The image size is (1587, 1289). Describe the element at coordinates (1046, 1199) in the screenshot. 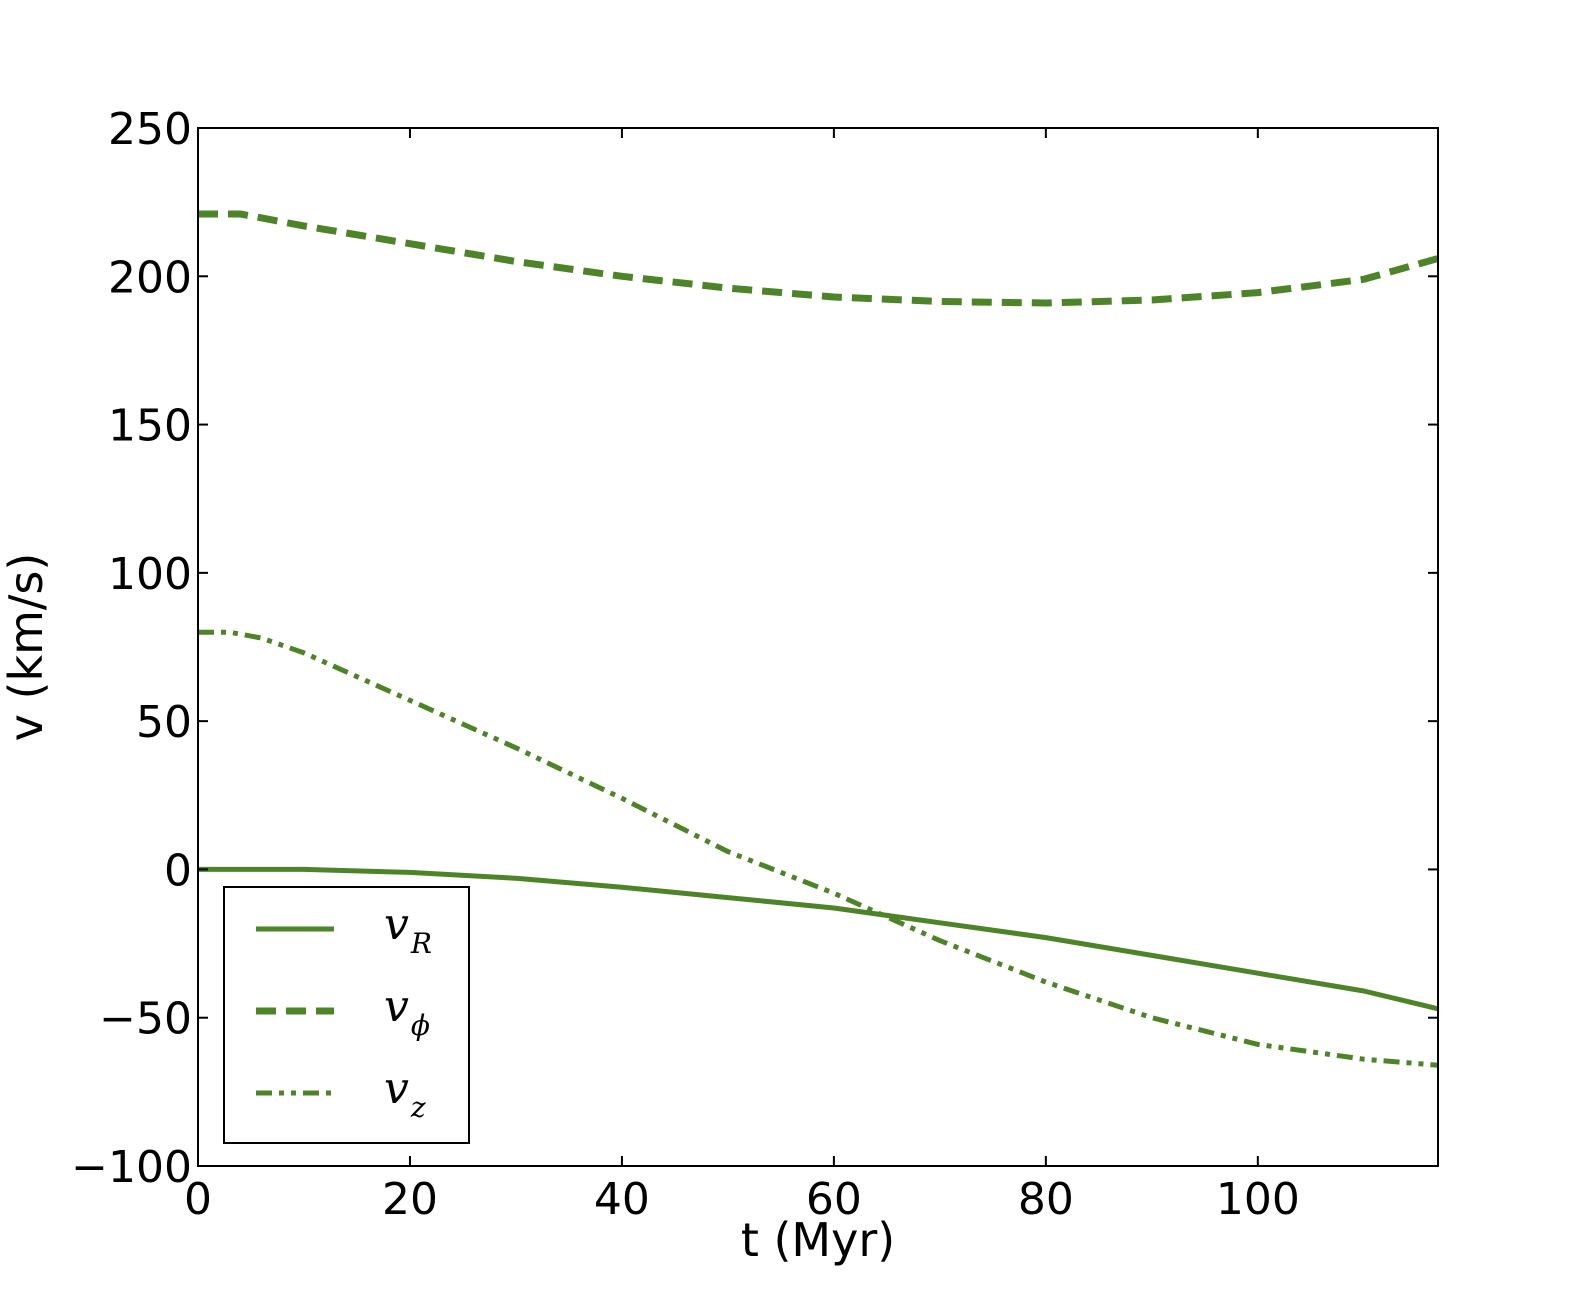

I see `x-tick-label: 80` at that location.